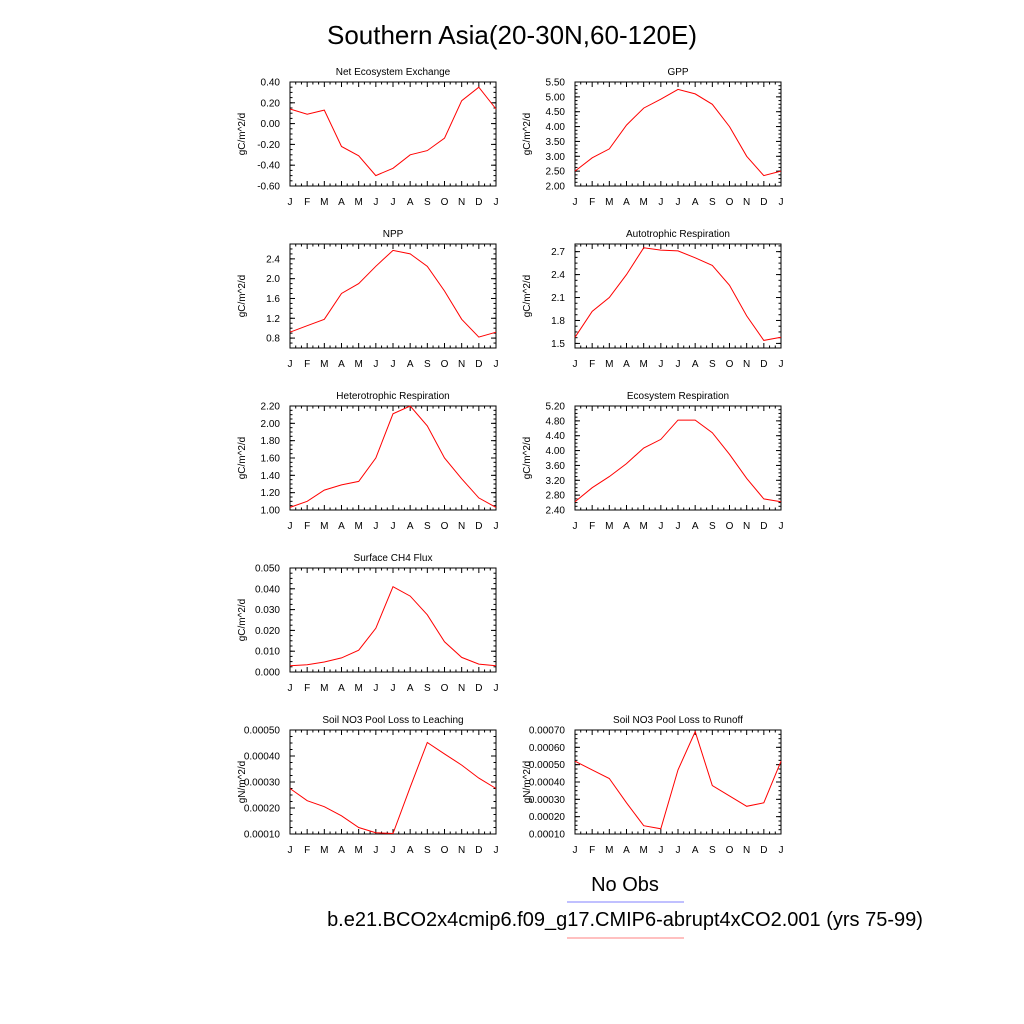  What do you see at coordinates (556, 142) in the screenshot?
I see `y-tick-label: 3.50` at bounding box center [556, 142].